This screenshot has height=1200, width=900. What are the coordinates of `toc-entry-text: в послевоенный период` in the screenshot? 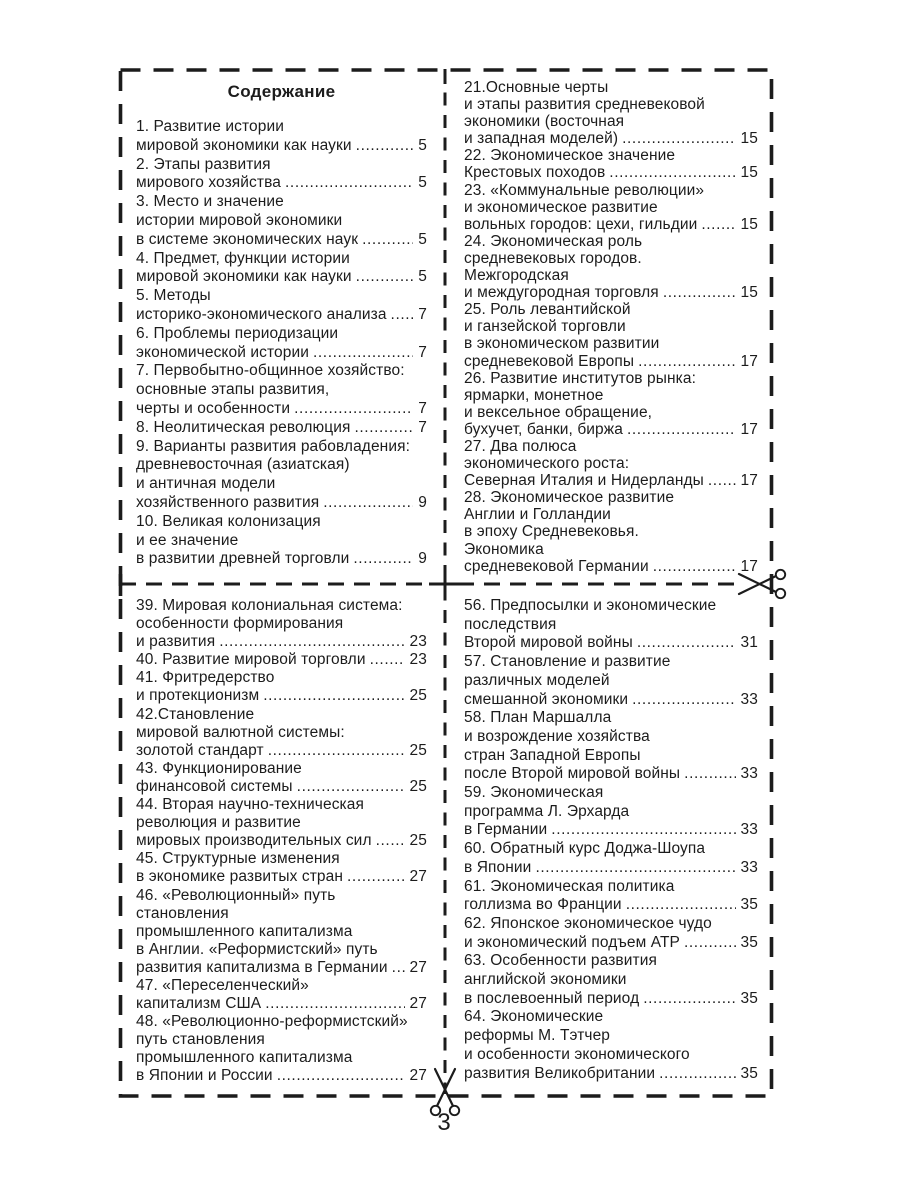 It's located at (552, 998).